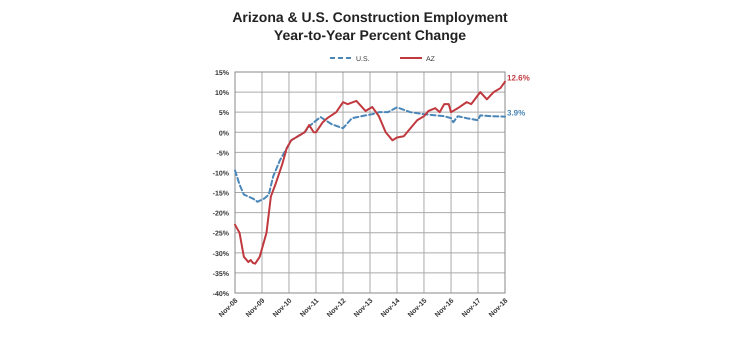 The image size is (735, 349). What do you see at coordinates (370, 154) in the screenshot?
I see `line-series` at bounding box center [370, 154].